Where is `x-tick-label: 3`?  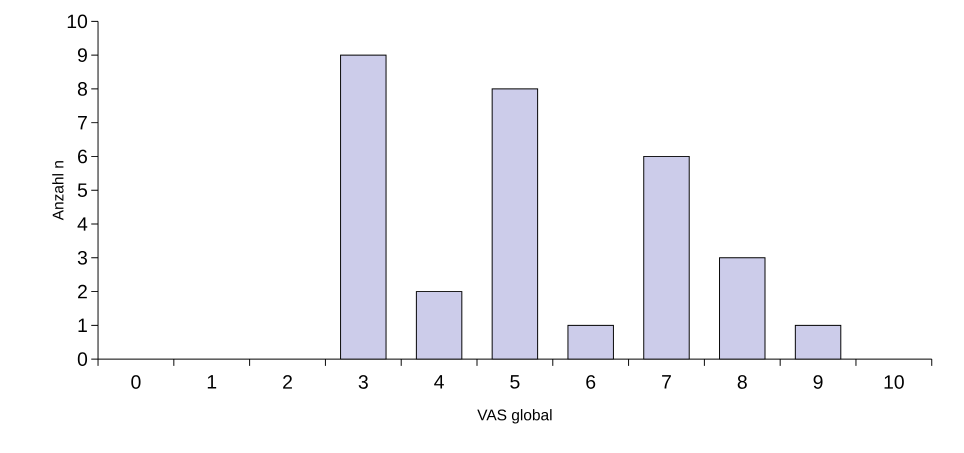
x-tick-label: 3 is located at coordinates (363, 382).